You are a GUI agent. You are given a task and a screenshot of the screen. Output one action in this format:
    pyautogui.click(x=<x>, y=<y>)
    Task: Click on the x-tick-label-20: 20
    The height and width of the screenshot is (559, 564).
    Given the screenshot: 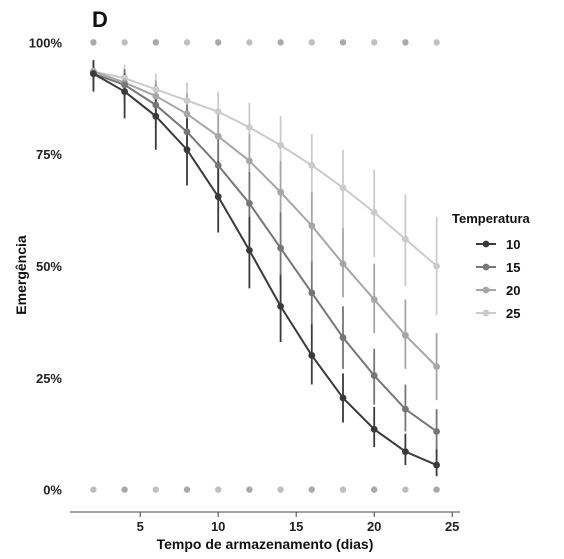 What is the action you would take?
    pyautogui.click(x=374, y=526)
    